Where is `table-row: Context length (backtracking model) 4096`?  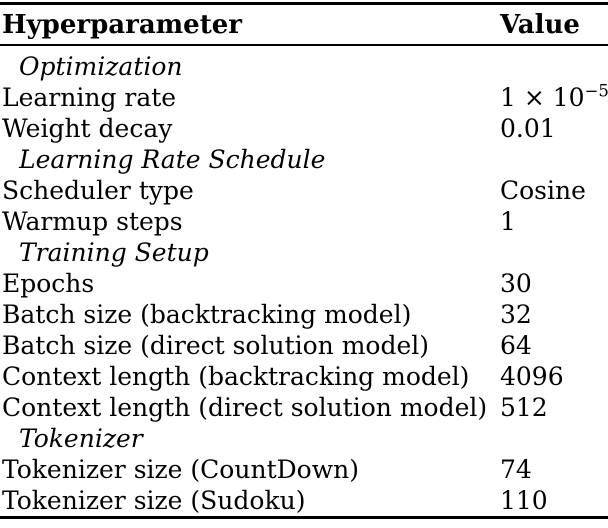 table-row: Context length (backtracking model) 4096 is located at coordinates (304, 376).